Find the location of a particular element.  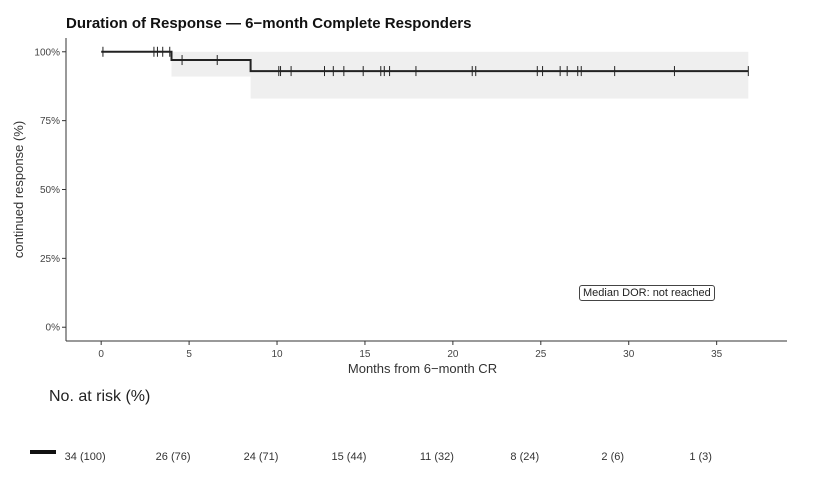

risk-value-10: 24 (71) is located at coordinates (261, 457).